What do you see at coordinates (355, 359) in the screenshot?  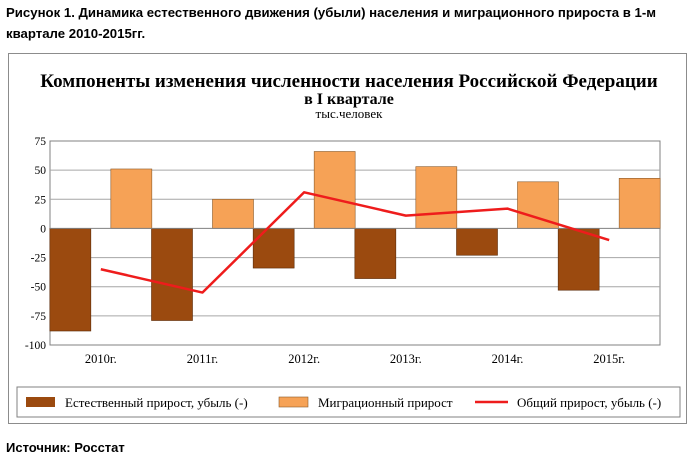 I see `x-tick-labels: 2010г. 2011г. 2012г. 2013г. 2014г. 2015г.` at bounding box center [355, 359].